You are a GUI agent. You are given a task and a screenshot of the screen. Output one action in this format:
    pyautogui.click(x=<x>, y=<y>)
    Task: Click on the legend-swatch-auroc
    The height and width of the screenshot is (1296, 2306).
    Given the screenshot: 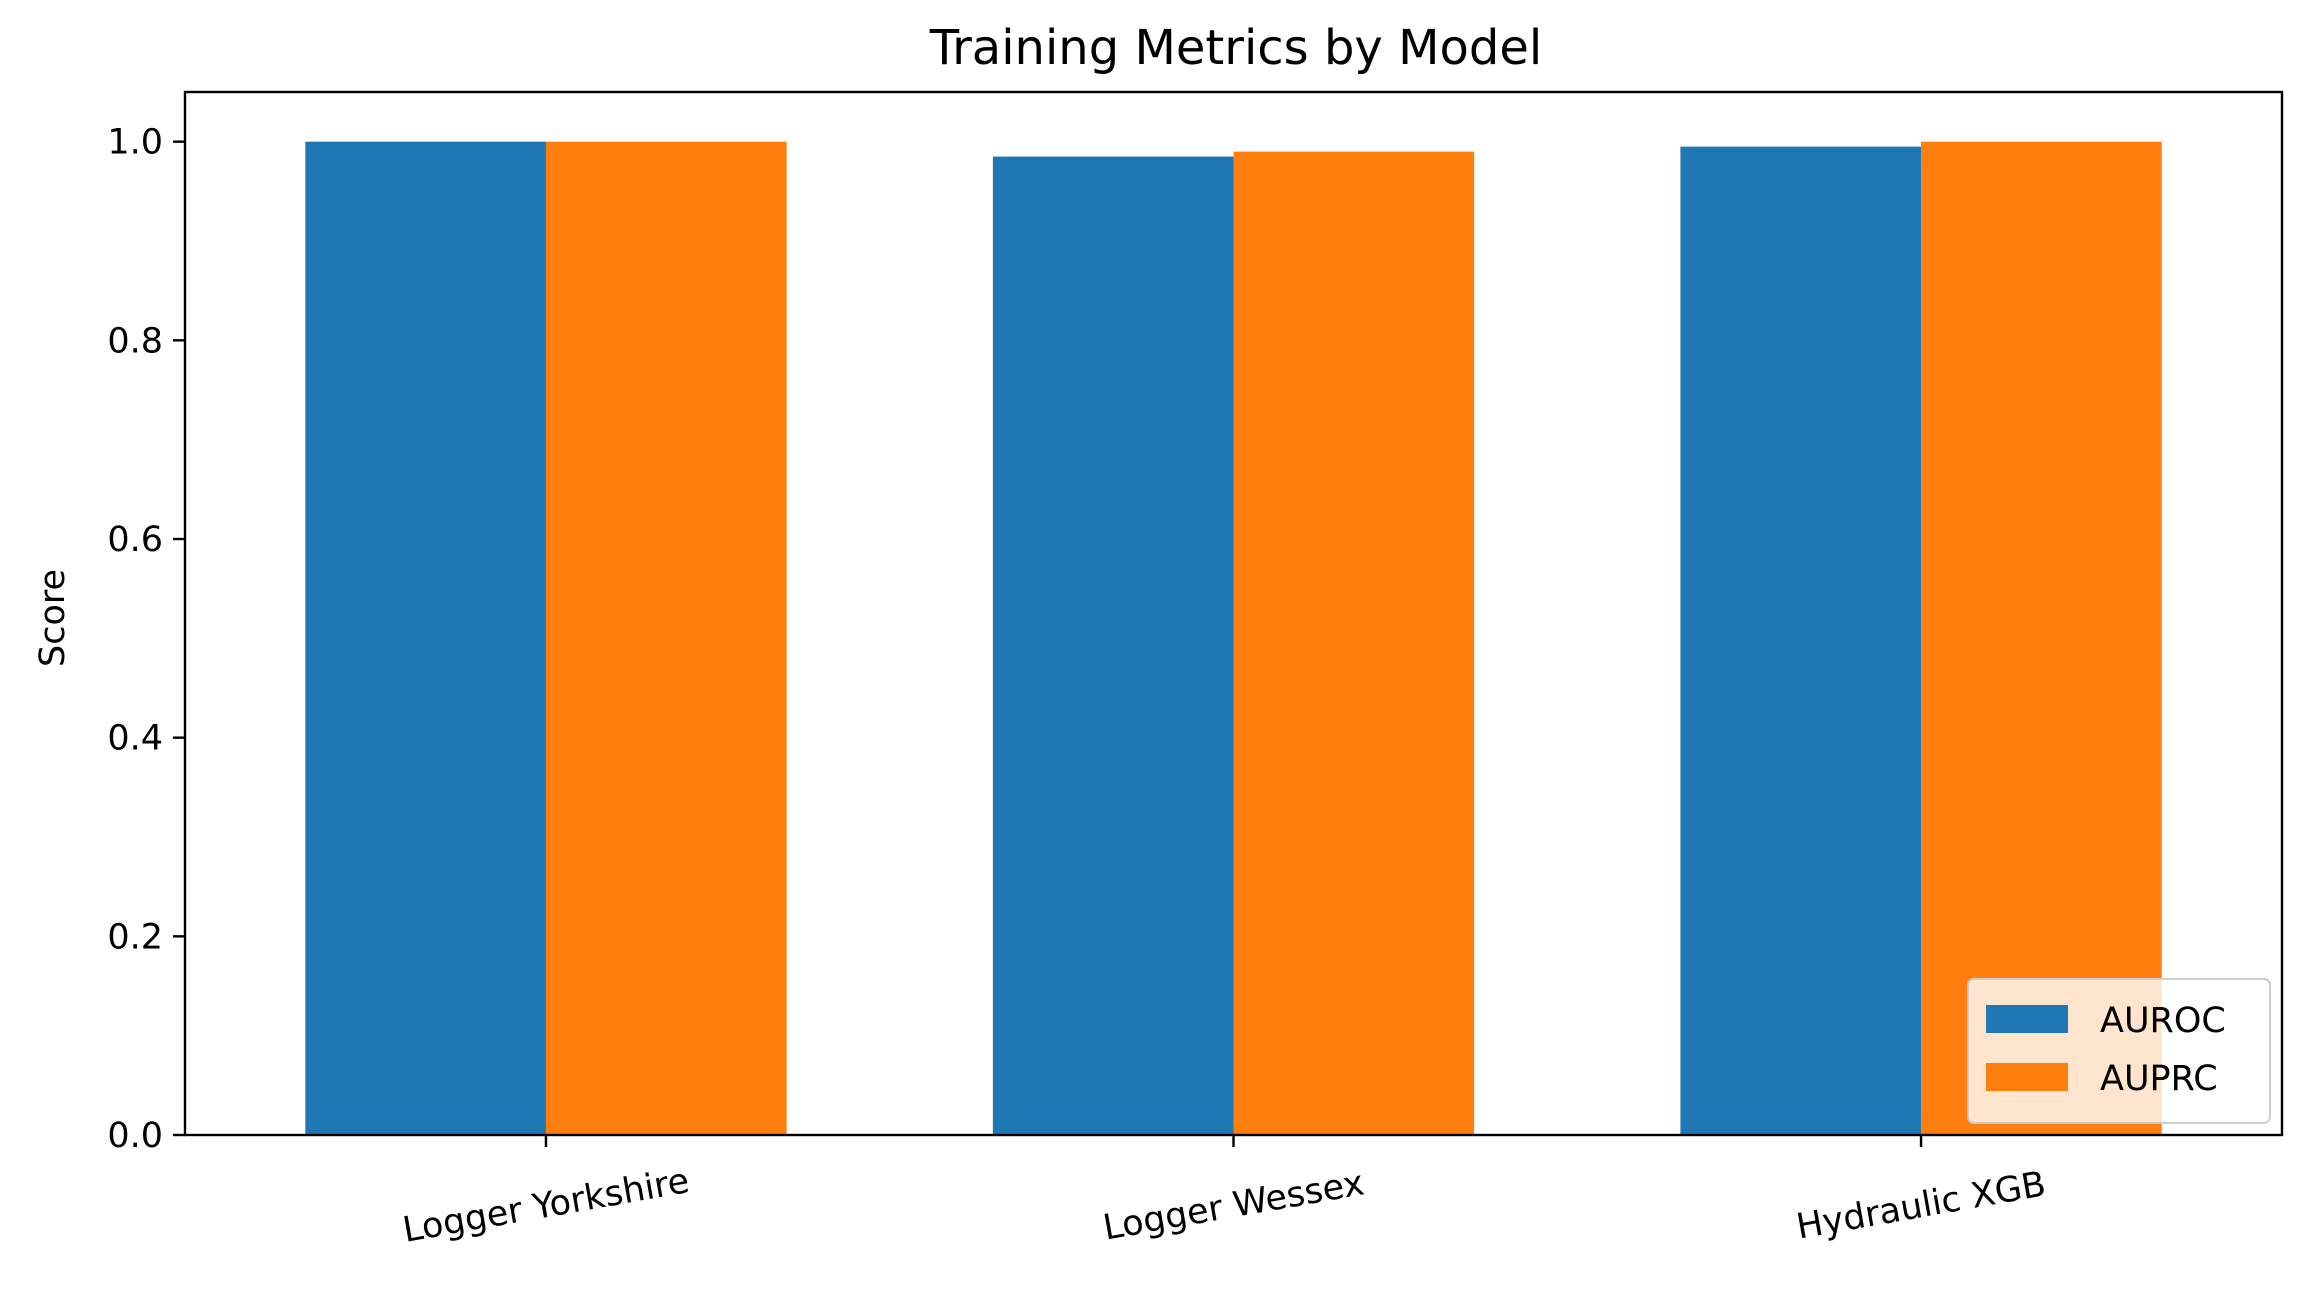 What is the action you would take?
    pyautogui.click(x=2027, y=1019)
    